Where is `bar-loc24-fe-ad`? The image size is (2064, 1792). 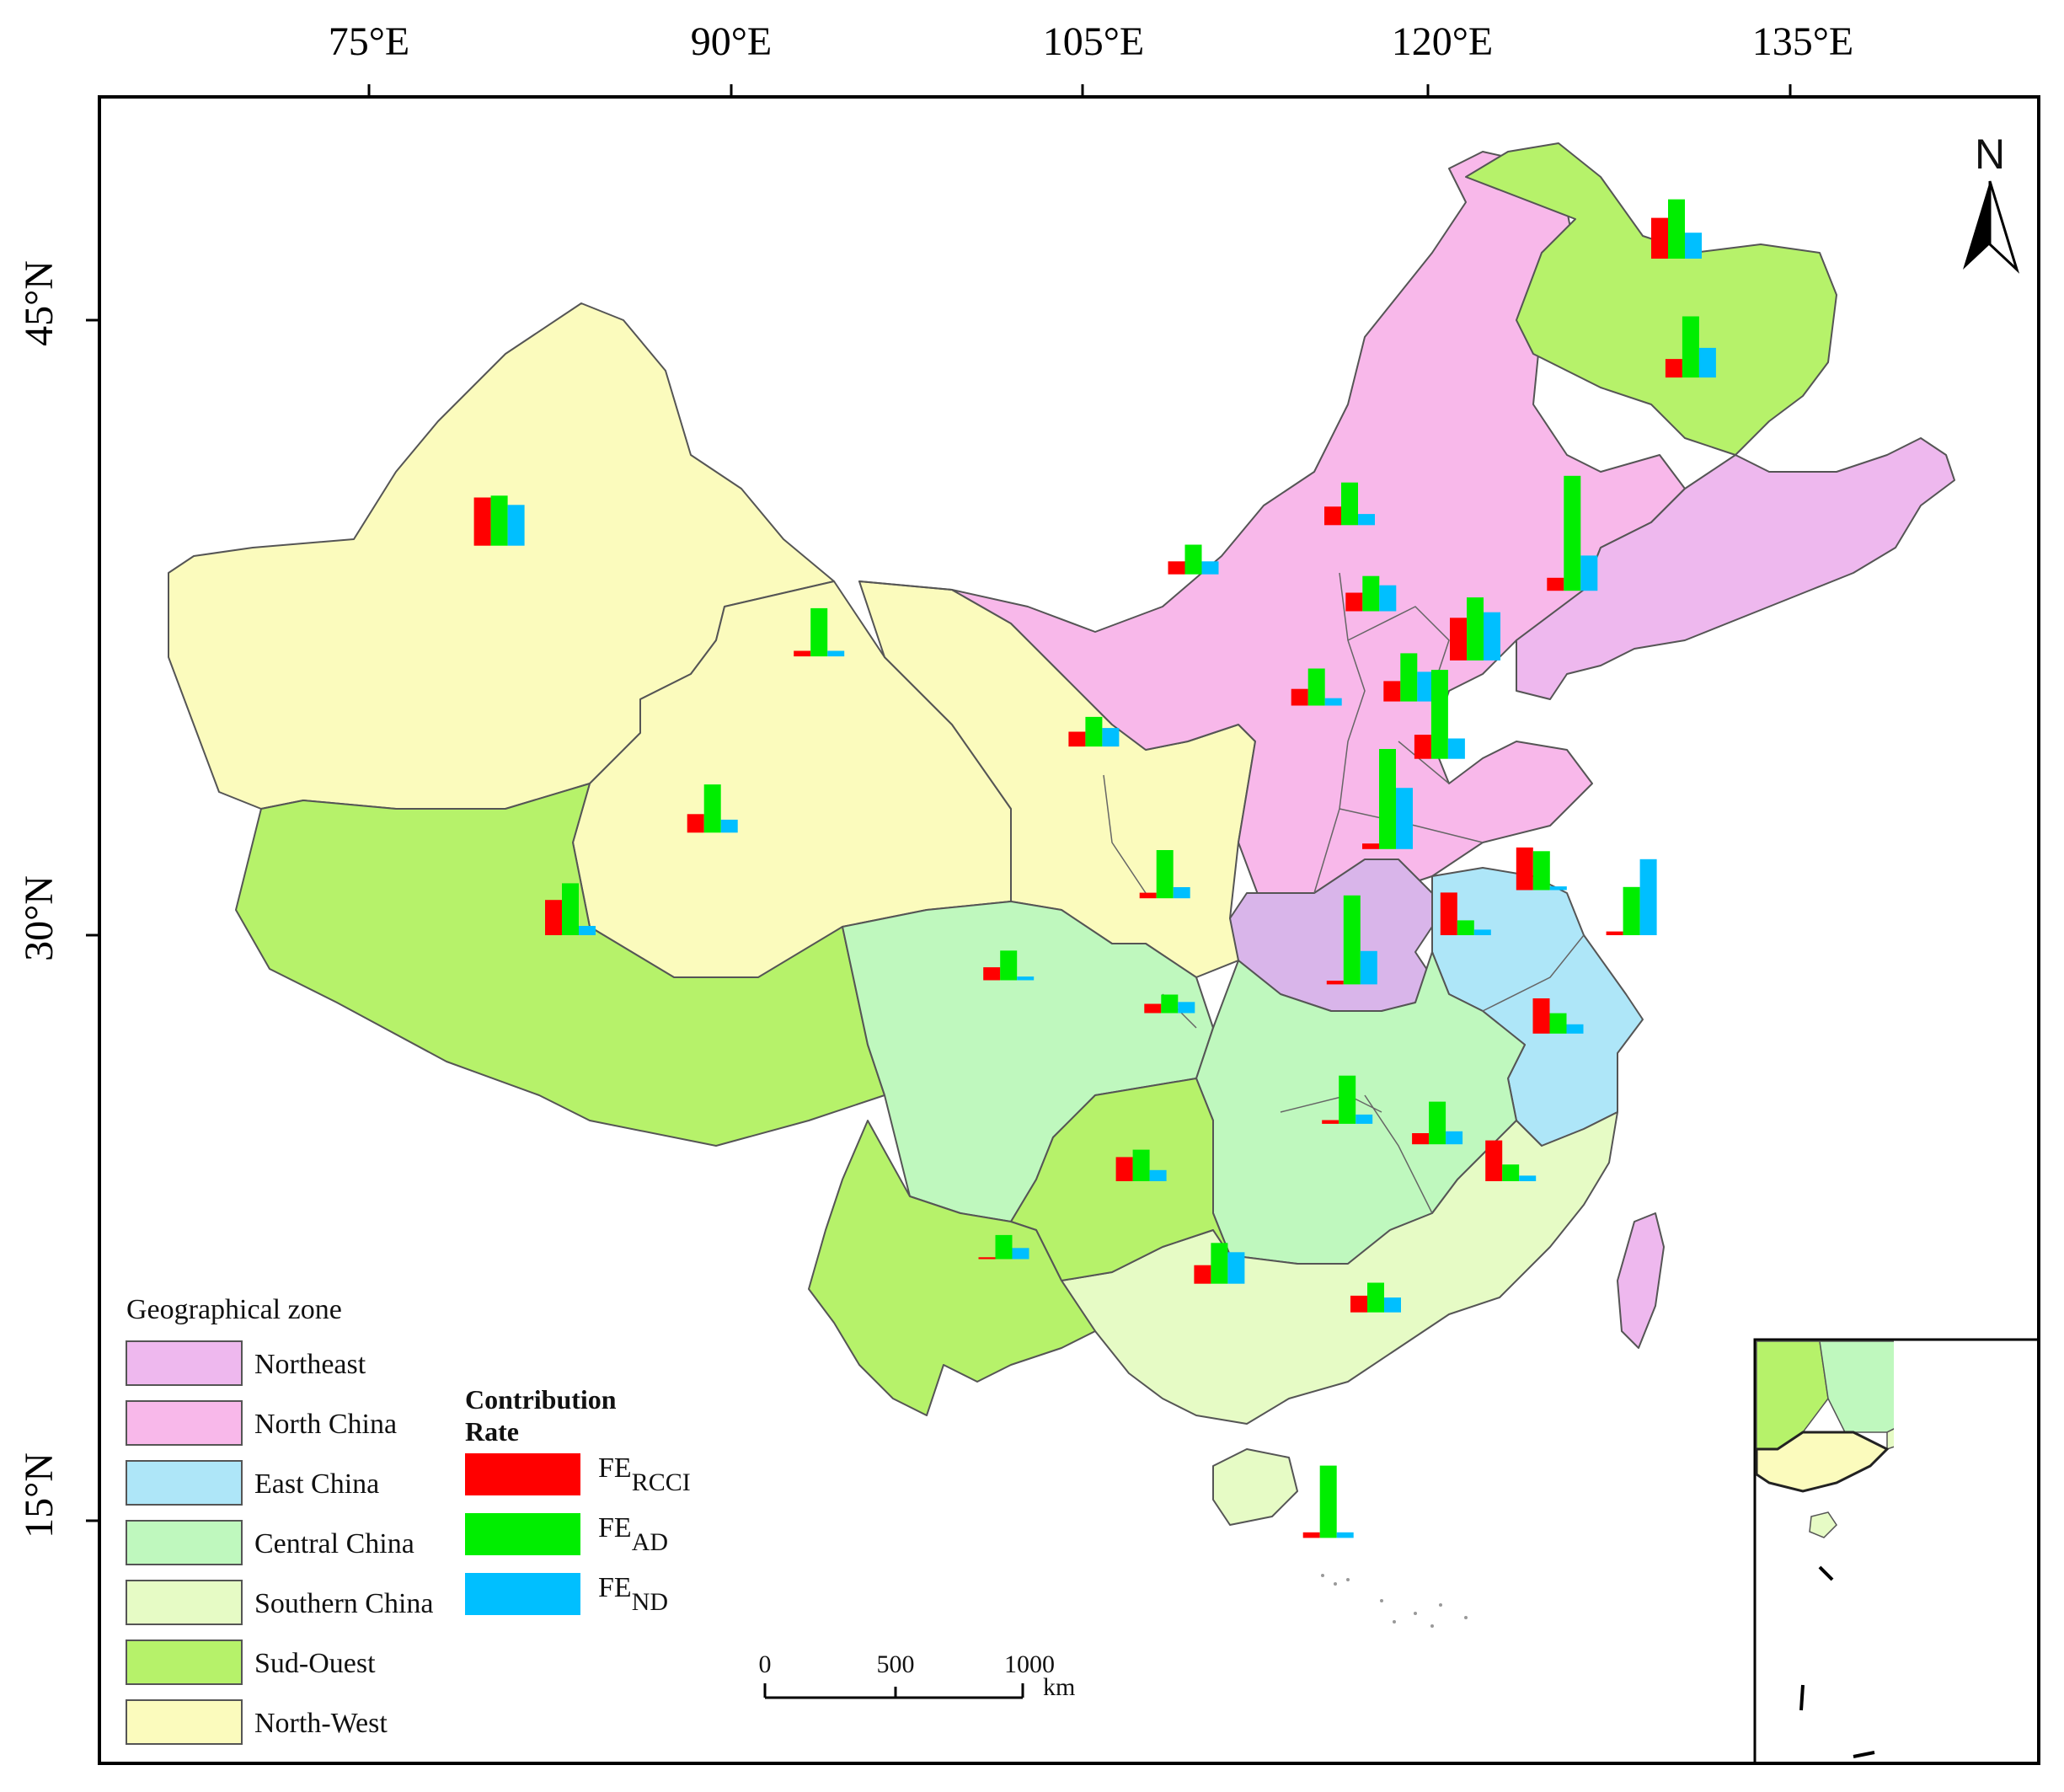 bar-loc24-fe-ad is located at coordinates (1347, 1099).